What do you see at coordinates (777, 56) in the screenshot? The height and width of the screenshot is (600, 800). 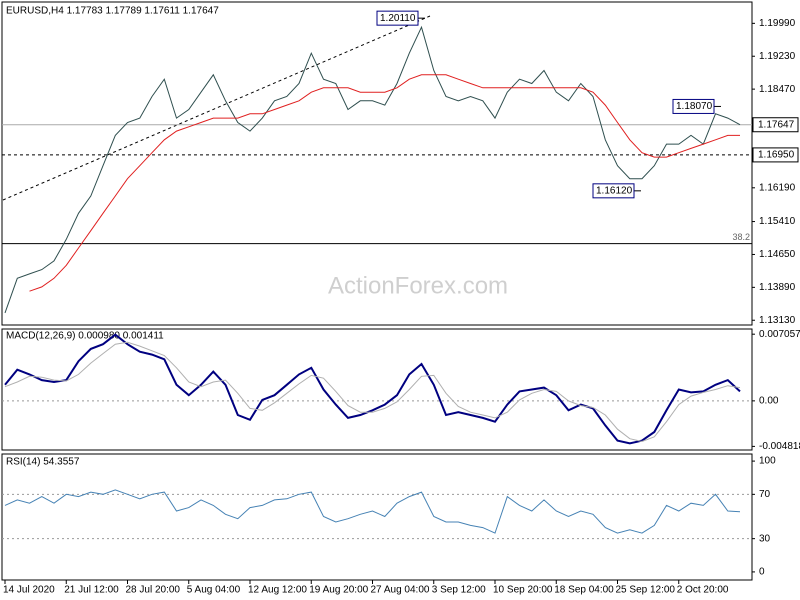 I see `y-tick-label: 1.19230` at bounding box center [777, 56].